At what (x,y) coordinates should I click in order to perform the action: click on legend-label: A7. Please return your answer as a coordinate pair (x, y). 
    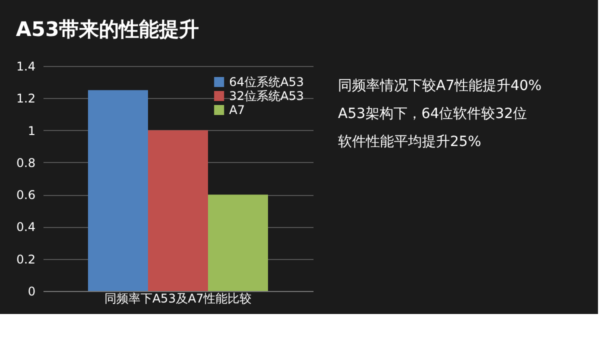
    Looking at the image, I should click on (237, 110).